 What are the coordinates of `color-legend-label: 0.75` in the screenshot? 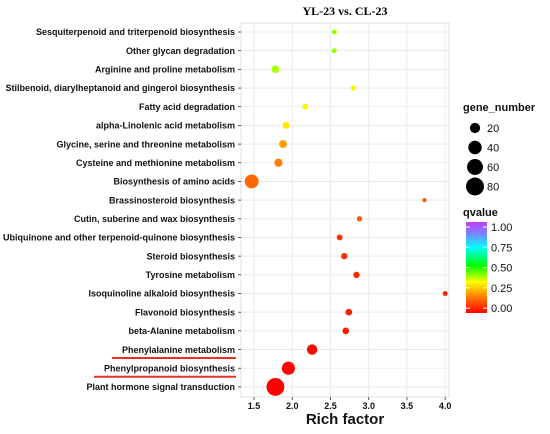 It's located at (501, 248).